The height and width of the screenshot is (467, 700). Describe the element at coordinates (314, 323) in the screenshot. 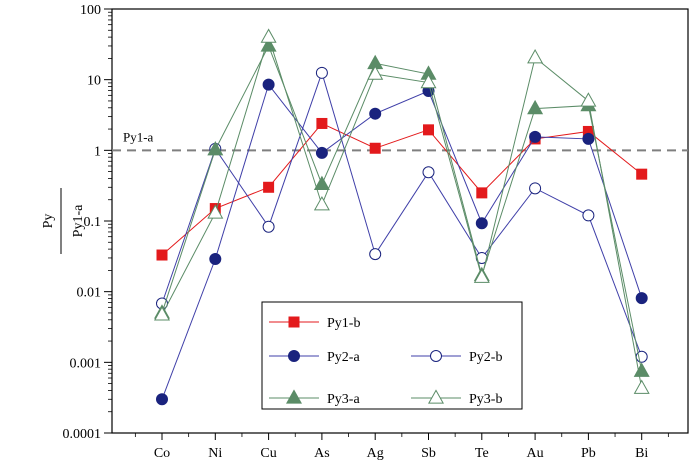

I see `legend-item-py1-b: Py1-b` at that location.